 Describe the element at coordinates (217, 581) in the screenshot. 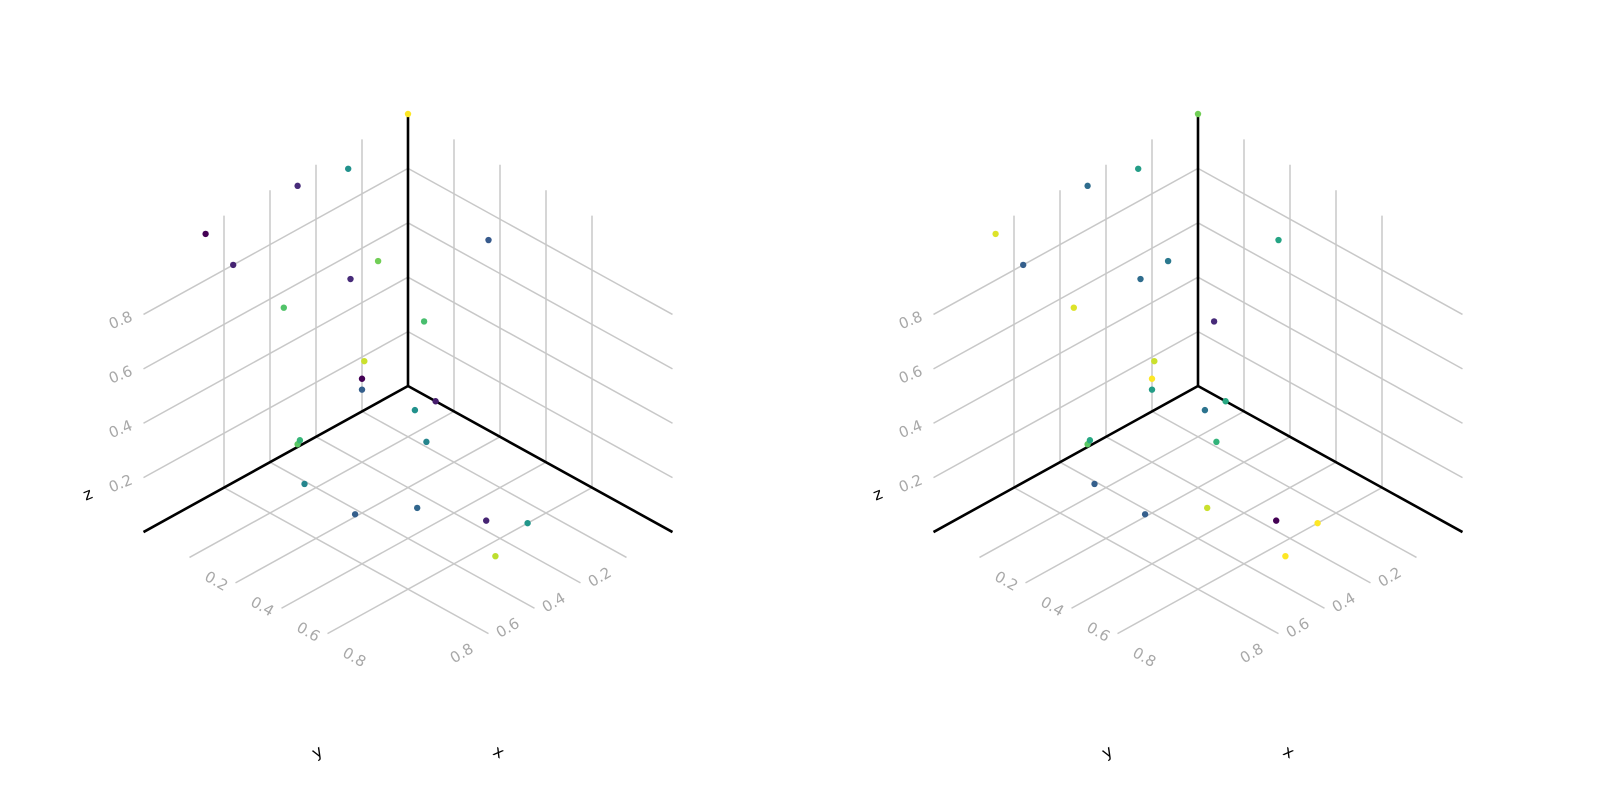

I see `x-tick-label: 0.2` at that location.